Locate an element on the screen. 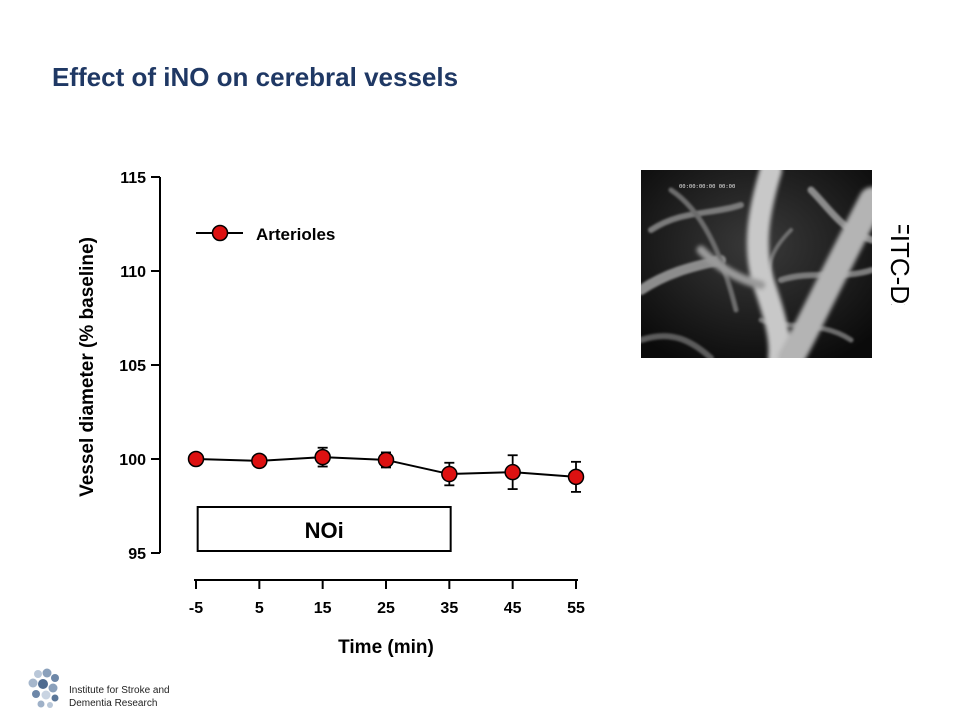 Image resolution: width=960 pixels, height=720 pixels. noi-annotation: NOi is located at coordinates (324, 529).